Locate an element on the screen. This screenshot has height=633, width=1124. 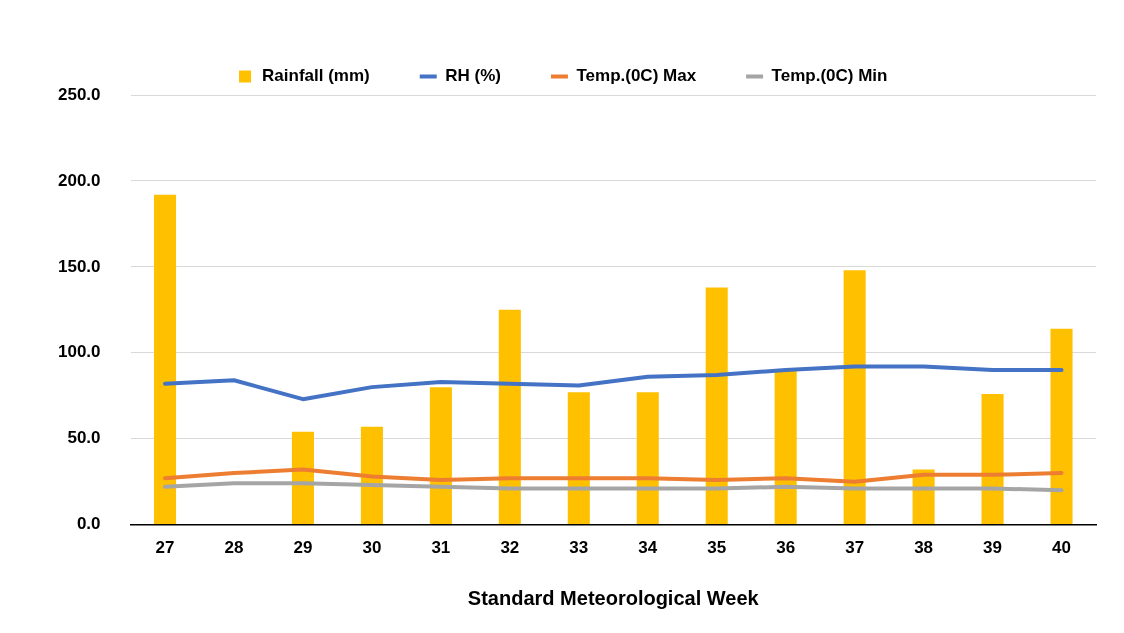
y-tick-label: 150.0 is located at coordinates (79, 266).